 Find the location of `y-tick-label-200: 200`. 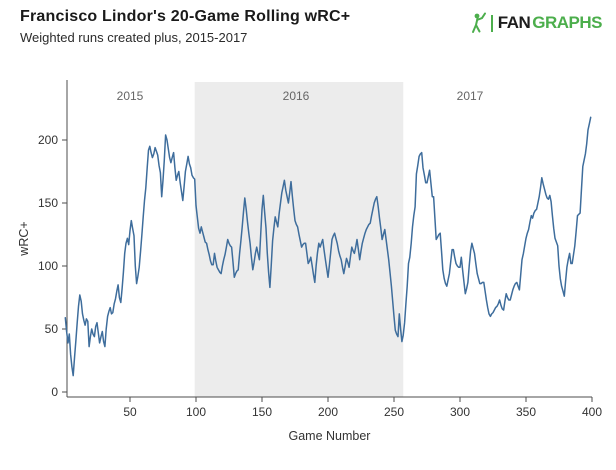

y-tick-label-200: 200 is located at coordinates (48, 140).